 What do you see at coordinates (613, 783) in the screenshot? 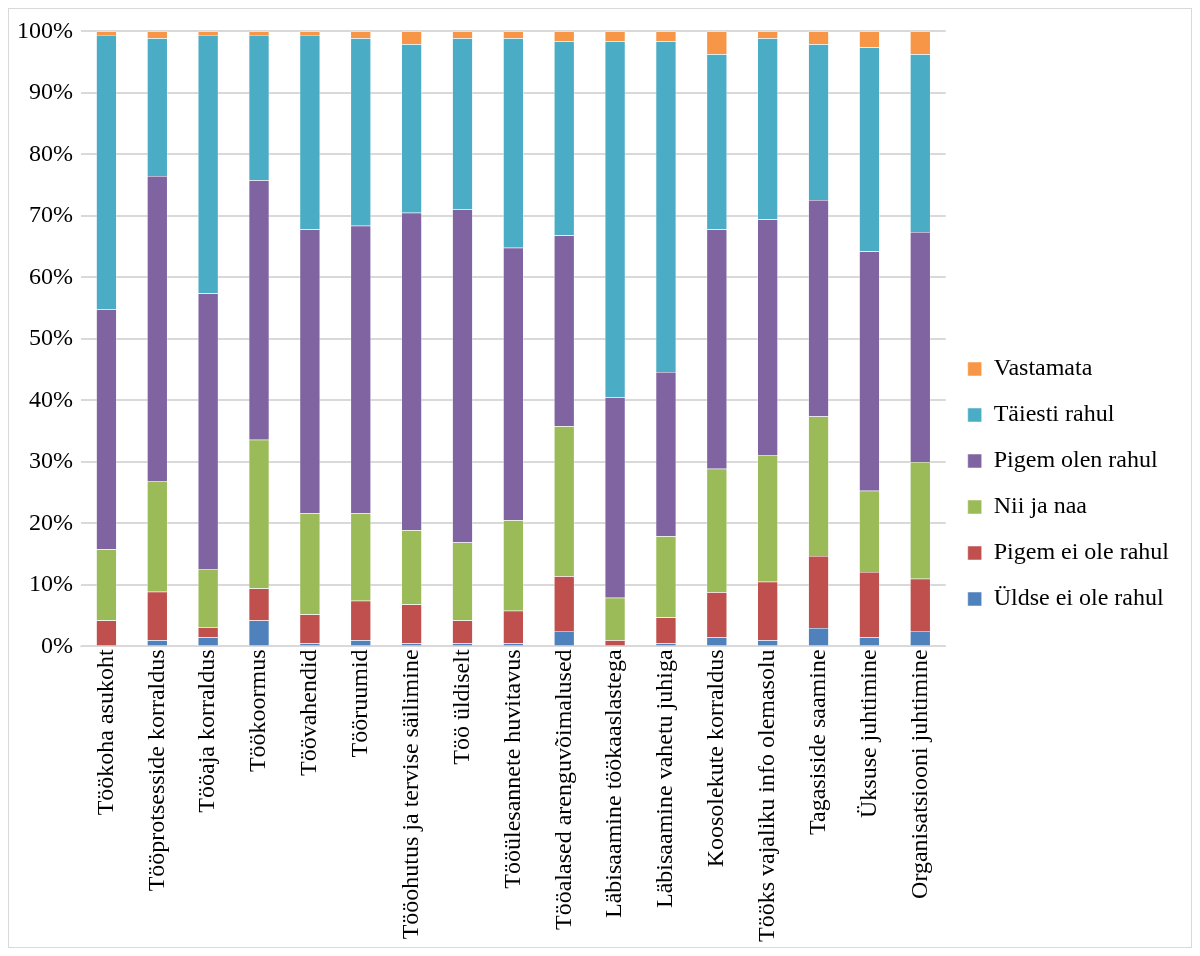
I see `x-tick-label: Läbisaamine töökaaslastega` at bounding box center [613, 783].